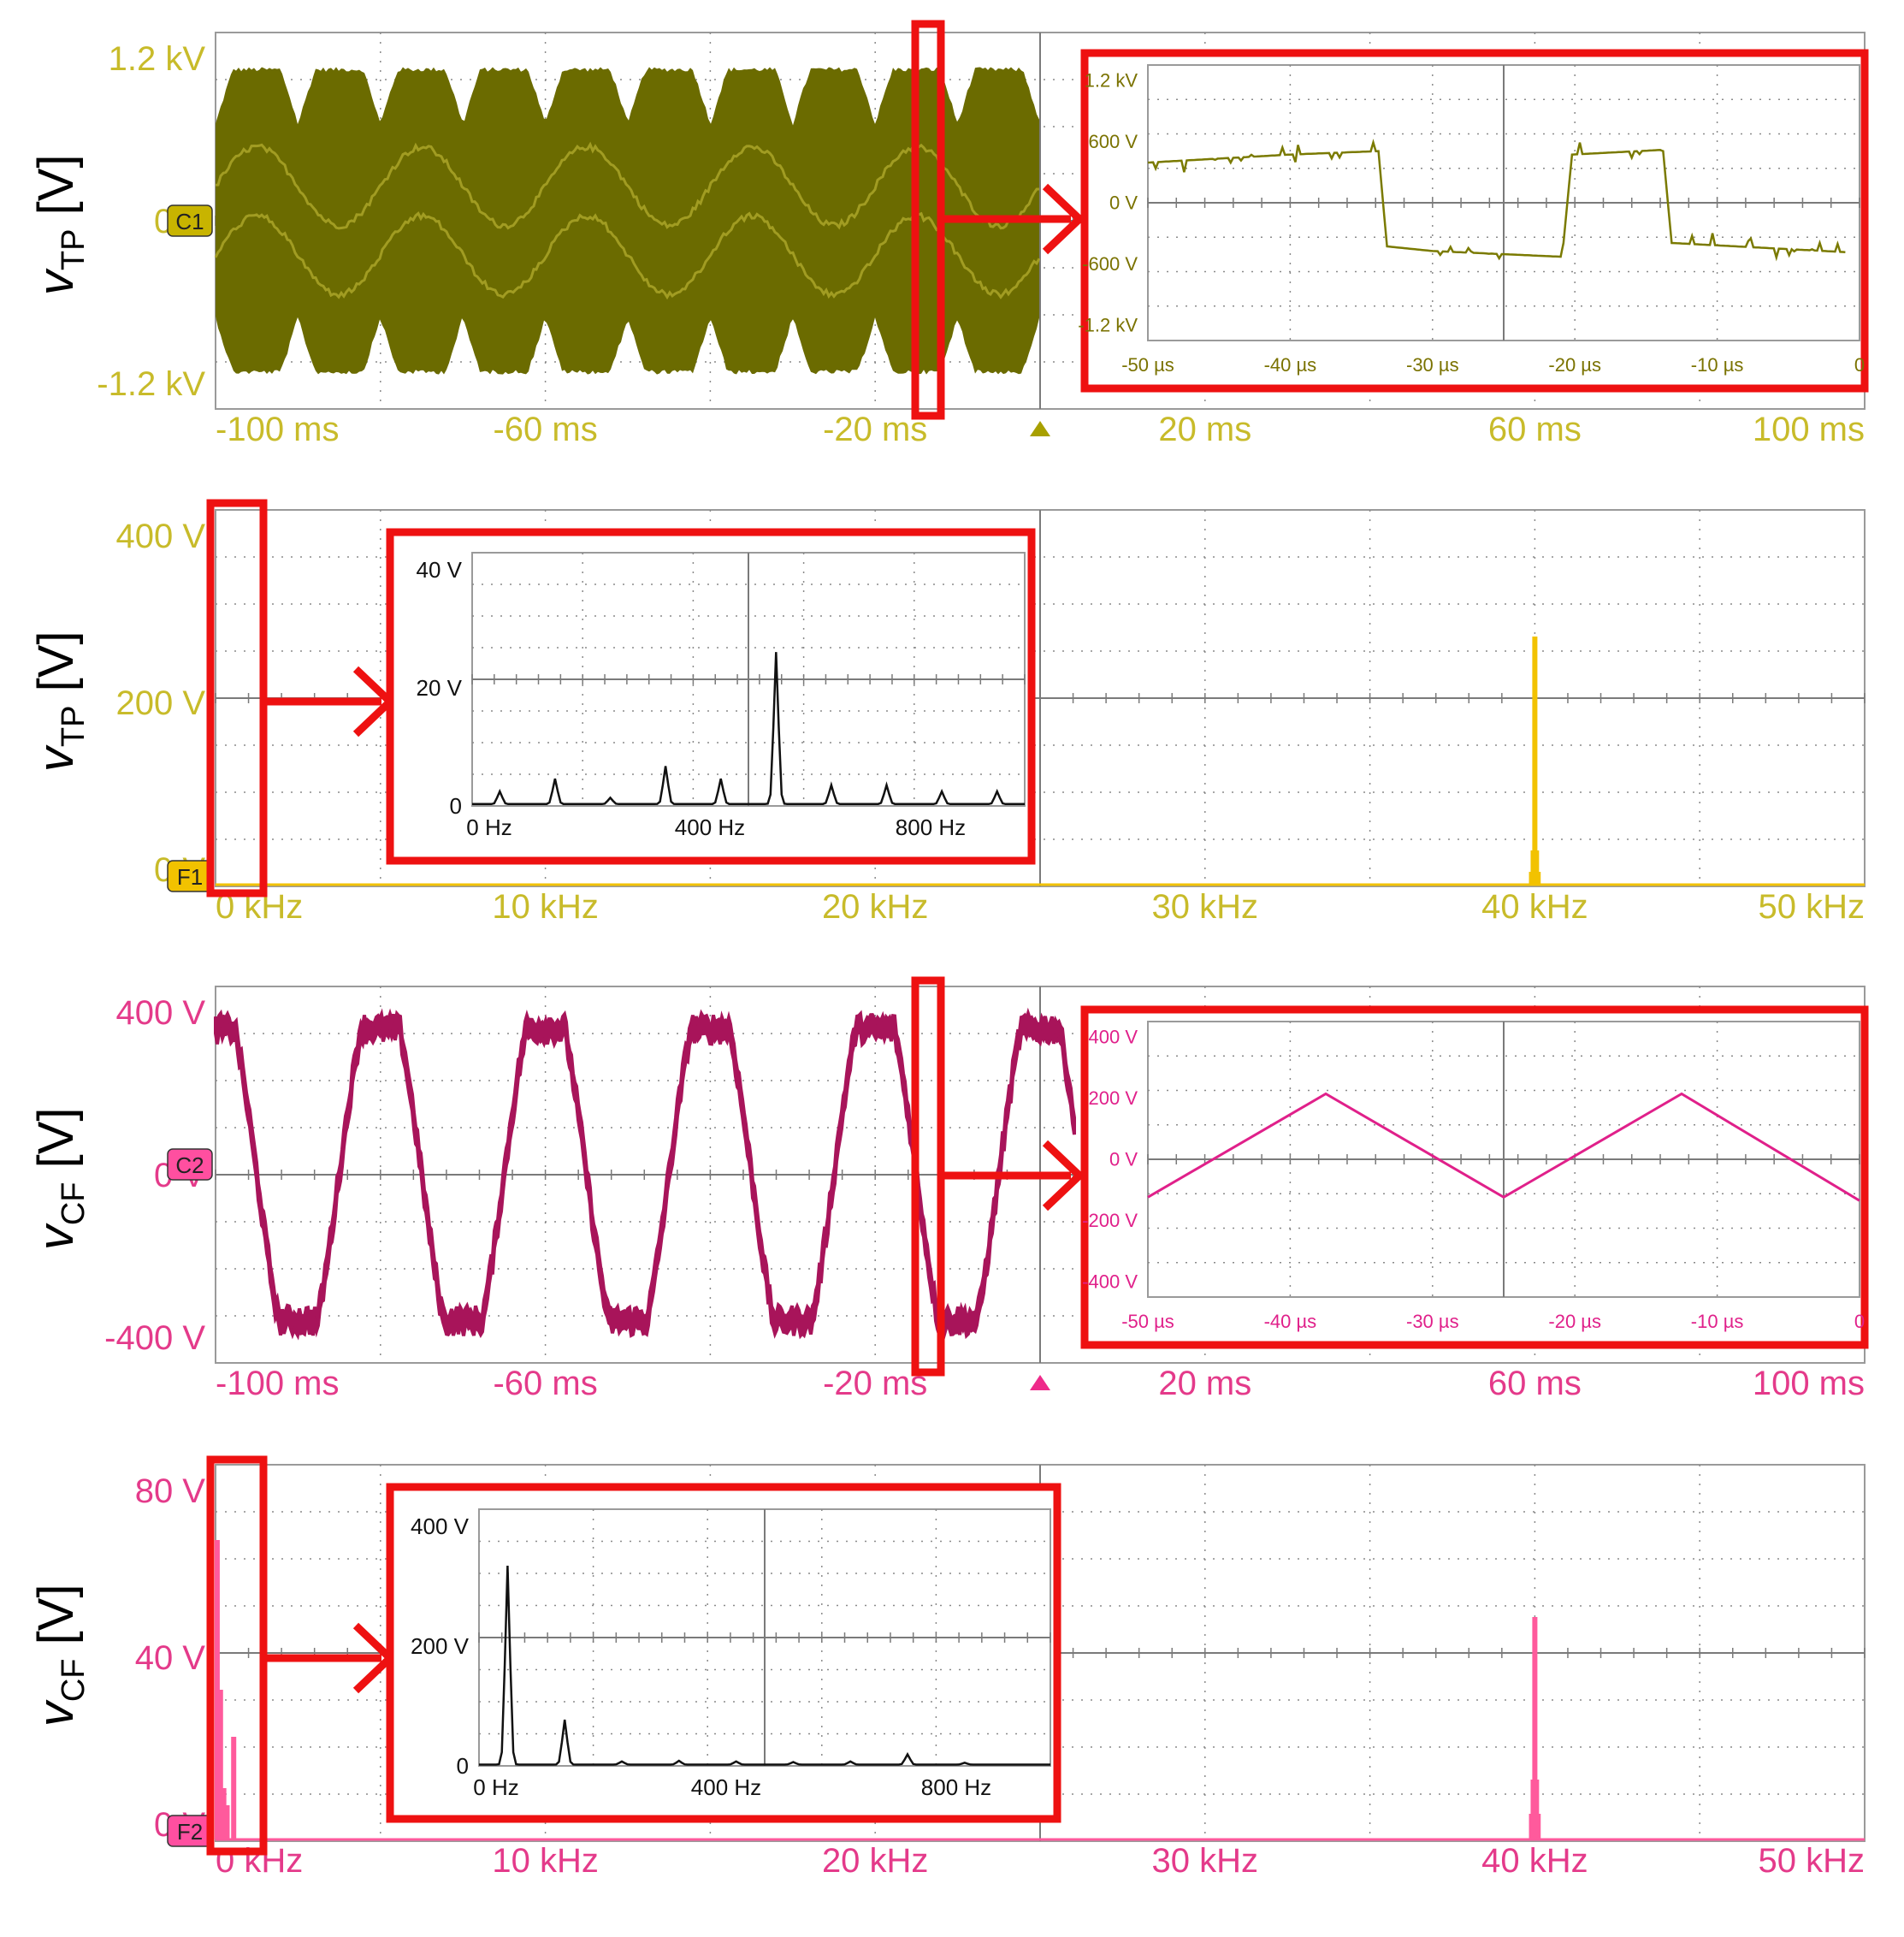 This screenshot has height=1937, width=1904. I want to click on vtp-time-xtick-label: -60 ms, so click(545, 429).